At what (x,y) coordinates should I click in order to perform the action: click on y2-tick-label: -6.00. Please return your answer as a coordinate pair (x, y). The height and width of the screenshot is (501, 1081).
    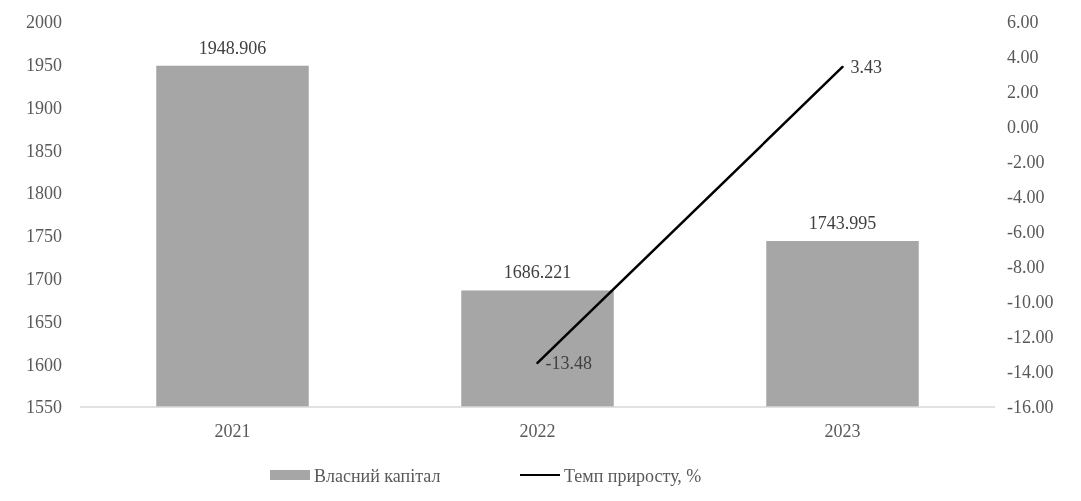
    Looking at the image, I should click on (1026, 232).